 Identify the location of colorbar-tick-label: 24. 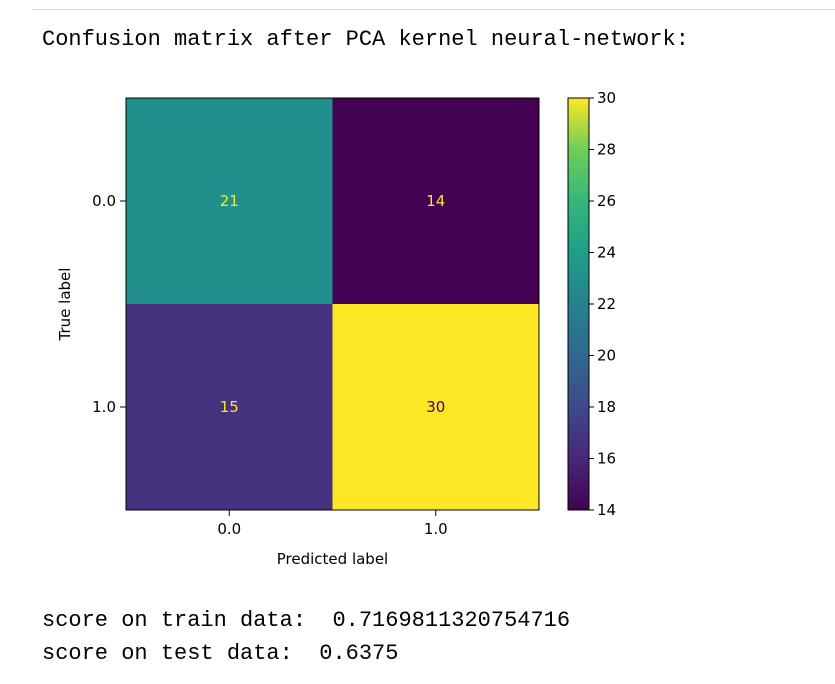
(606, 253).